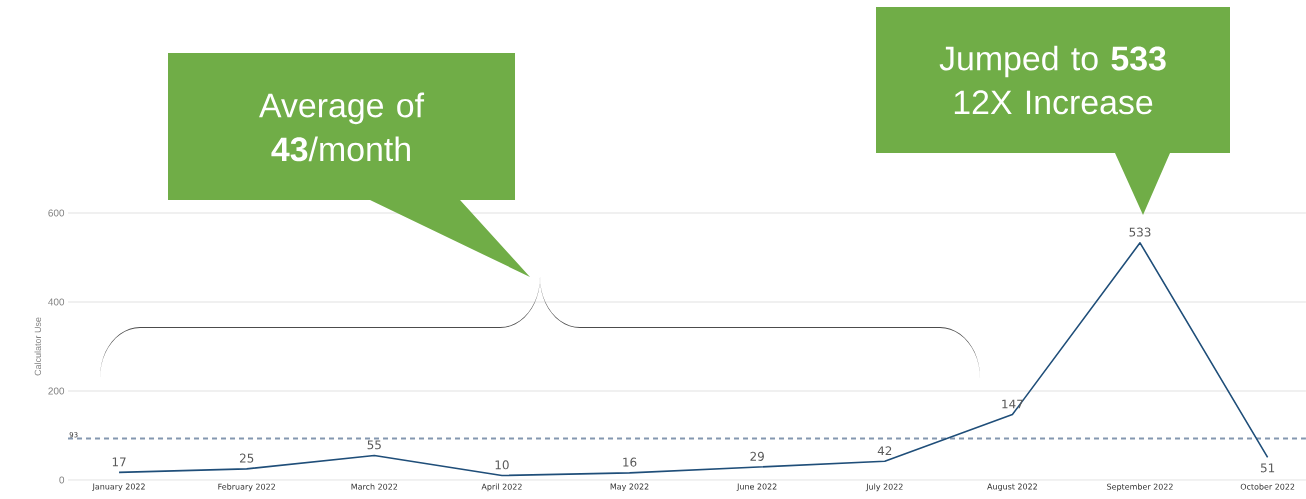  I want to click on y-tick-label: 400, so click(56, 302).